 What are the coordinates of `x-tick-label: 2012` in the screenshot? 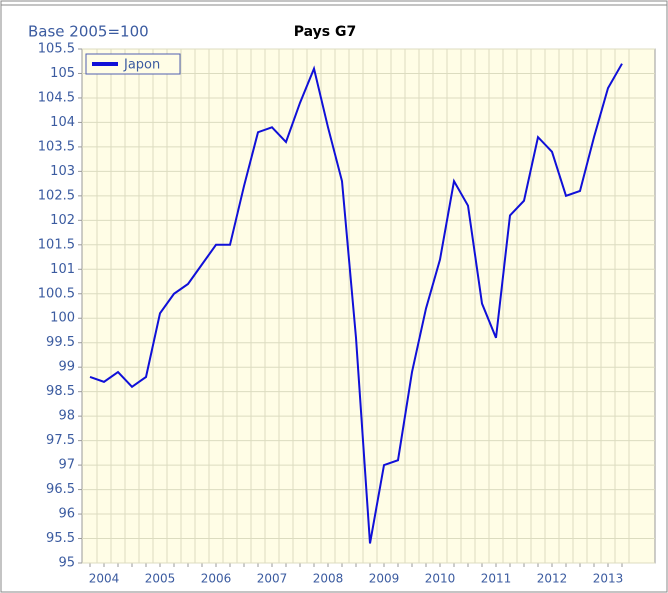 It's located at (552, 579).